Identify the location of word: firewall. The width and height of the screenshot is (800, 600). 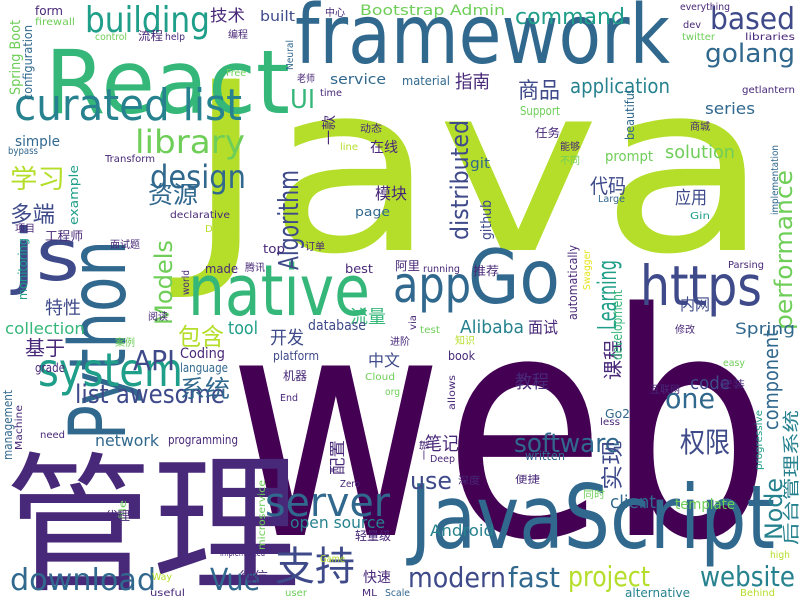
(55, 22).